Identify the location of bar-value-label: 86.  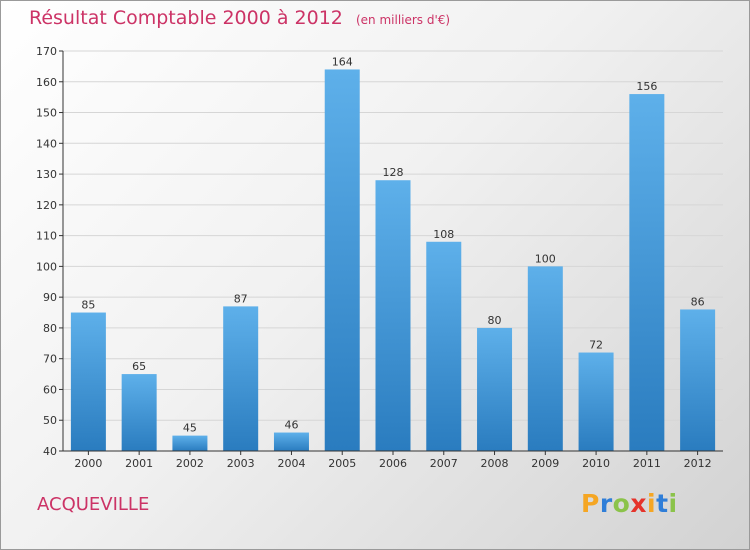
(698, 301).